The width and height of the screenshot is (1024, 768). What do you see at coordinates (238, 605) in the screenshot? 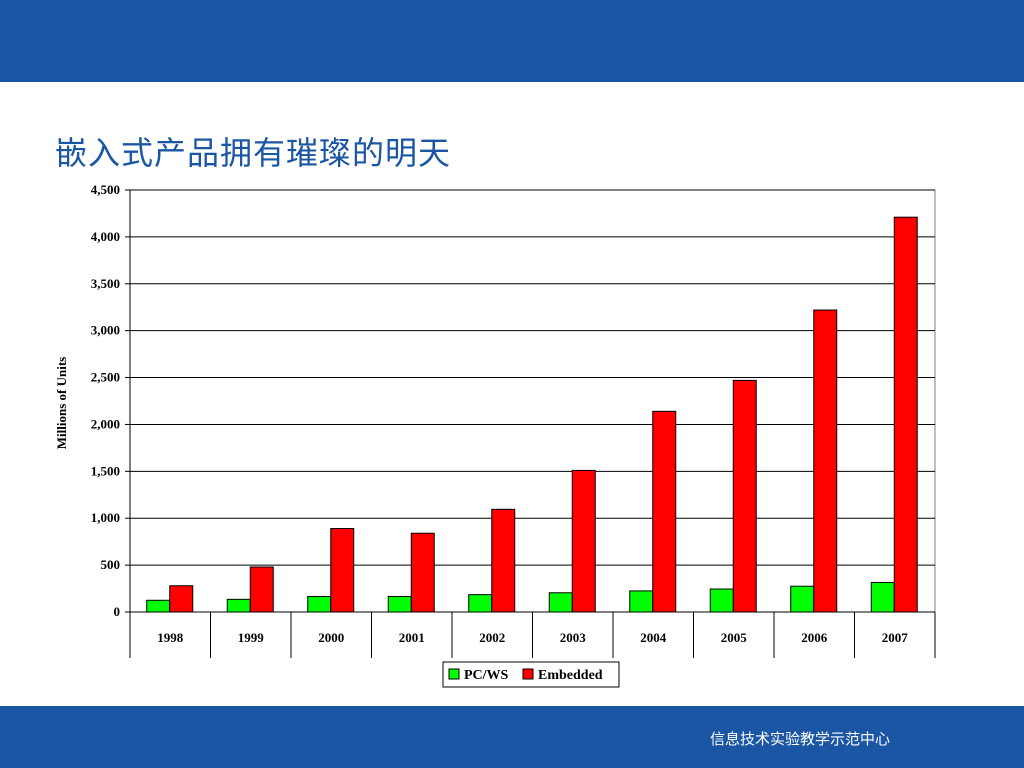
I see `bar-pc-ws-1999` at bounding box center [238, 605].